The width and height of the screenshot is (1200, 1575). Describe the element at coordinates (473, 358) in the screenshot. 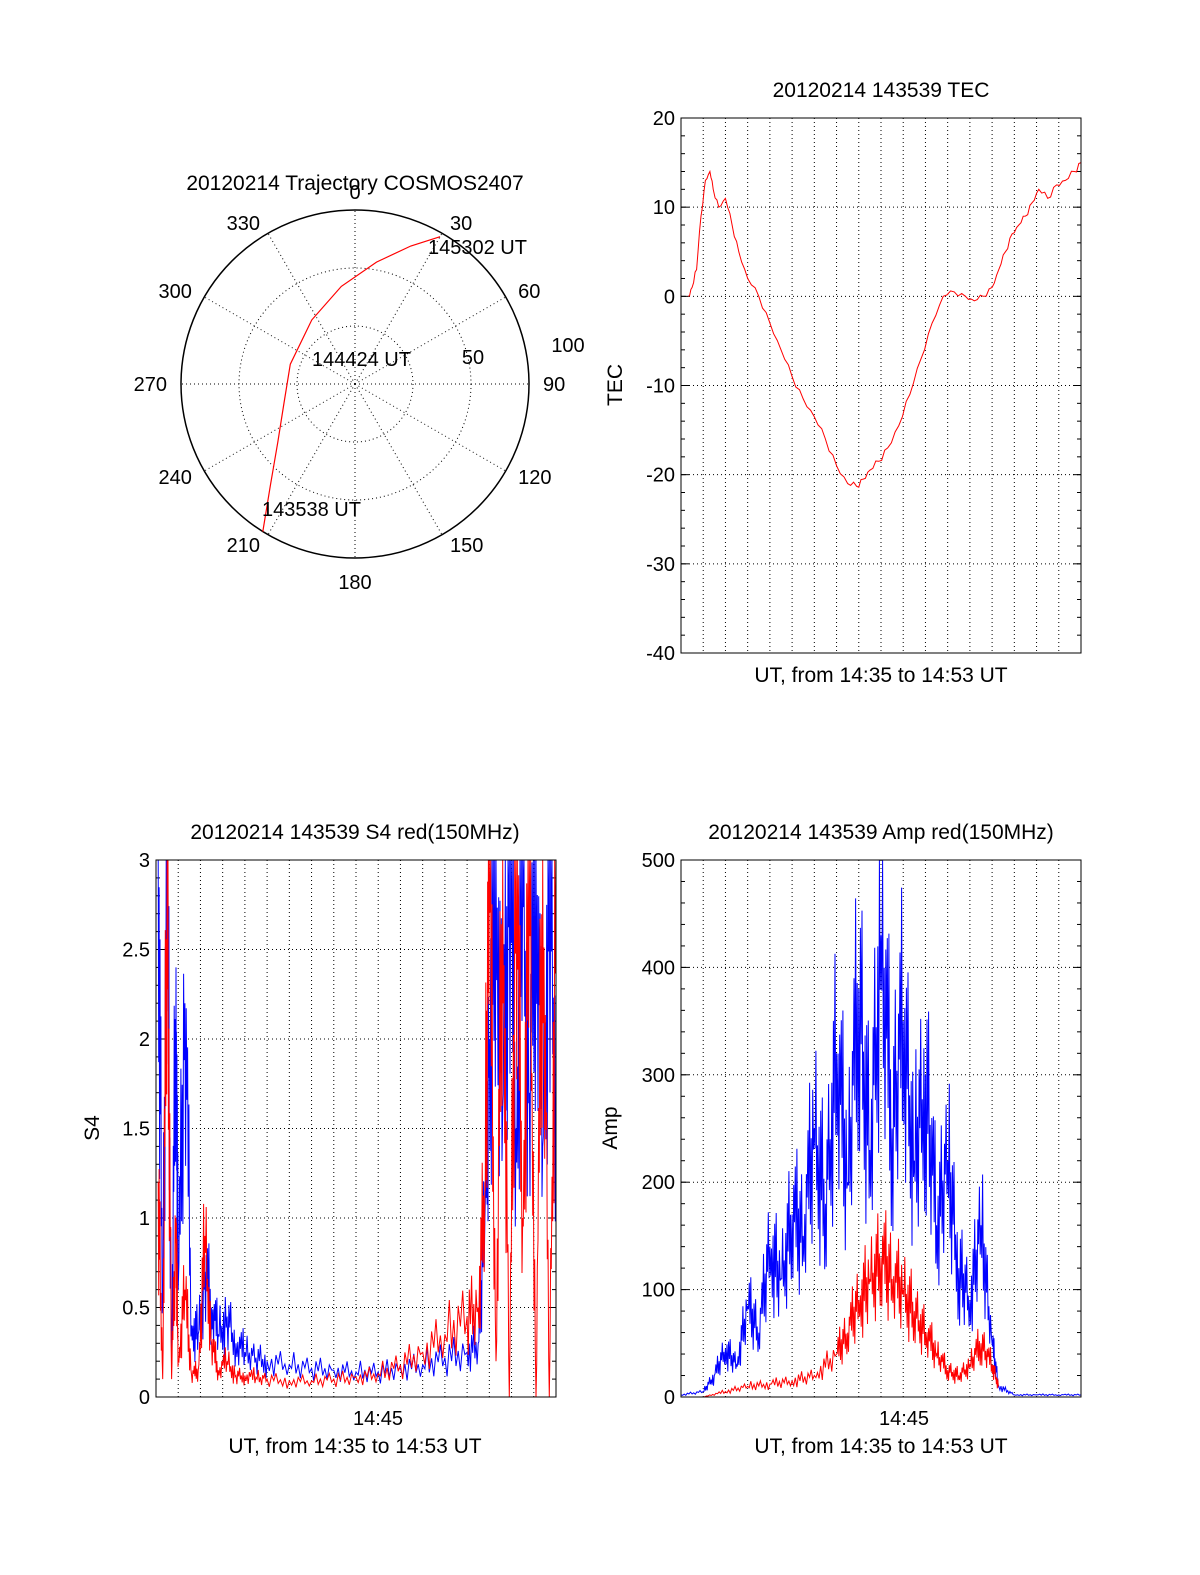

I see `polar-radius-label-50: 50` at that location.